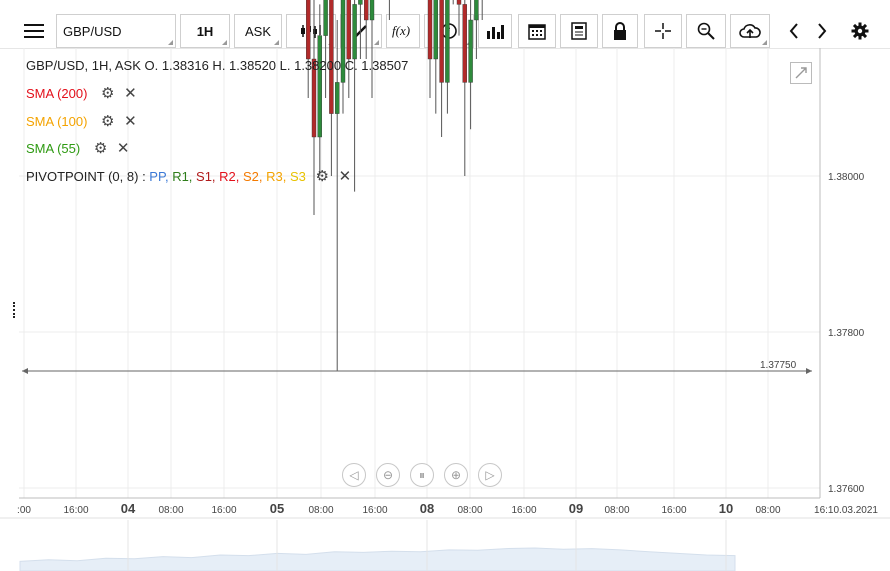 The height and width of the screenshot is (571, 890). I want to click on gear-icon, so click(860, 31).